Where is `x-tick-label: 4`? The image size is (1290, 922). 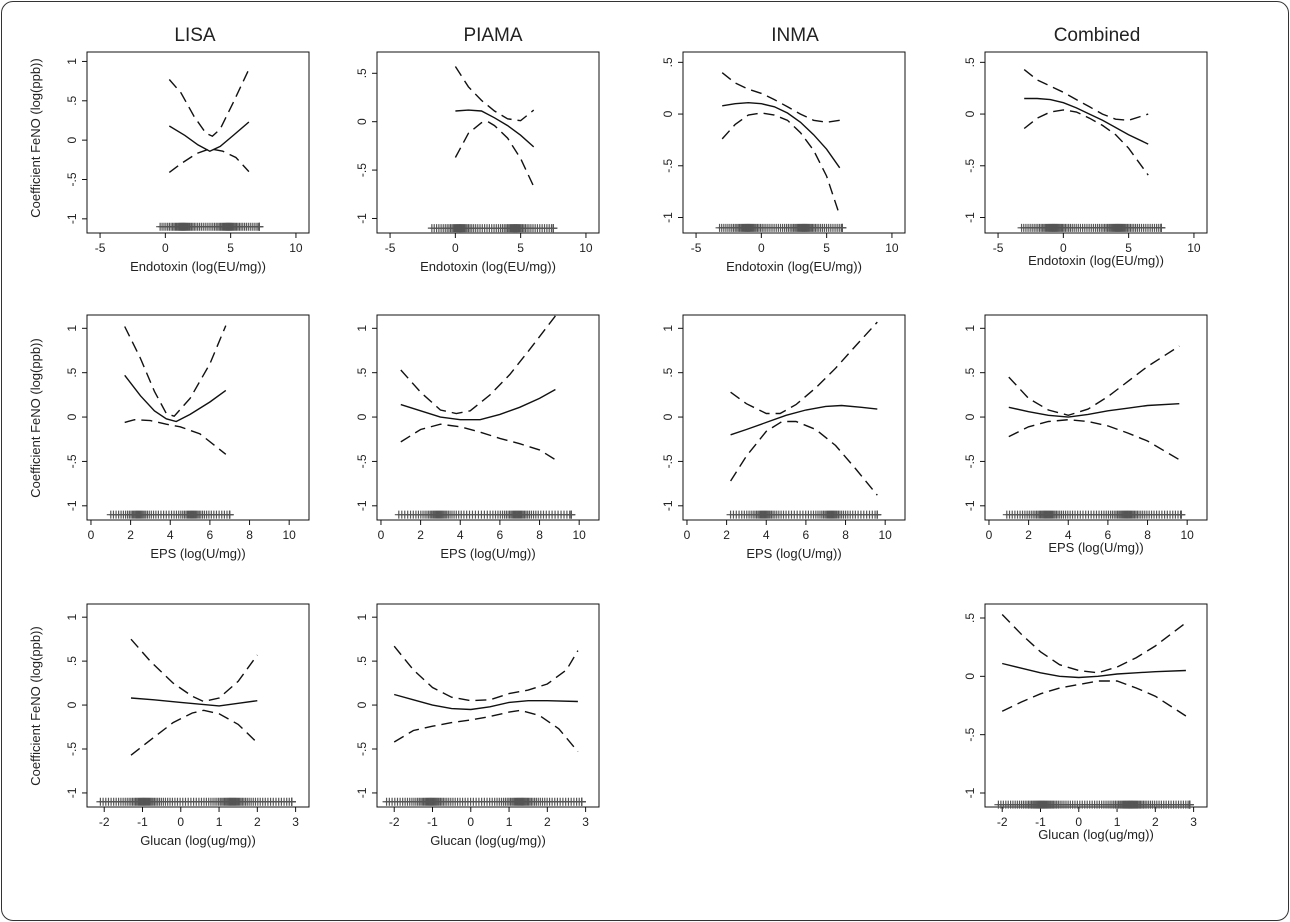 x-tick-label: 4 is located at coordinates (170, 535).